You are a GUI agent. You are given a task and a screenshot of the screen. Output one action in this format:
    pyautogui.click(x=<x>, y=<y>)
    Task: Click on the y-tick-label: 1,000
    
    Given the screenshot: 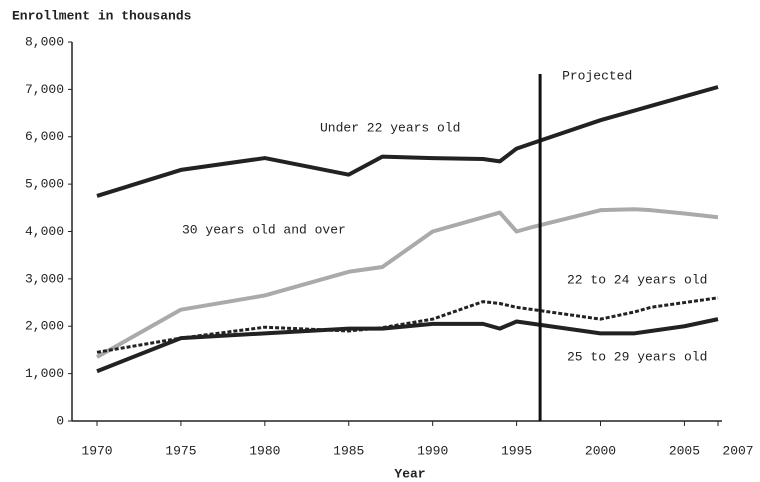 What is the action you would take?
    pyautogui.click(x=44, y=373)
    